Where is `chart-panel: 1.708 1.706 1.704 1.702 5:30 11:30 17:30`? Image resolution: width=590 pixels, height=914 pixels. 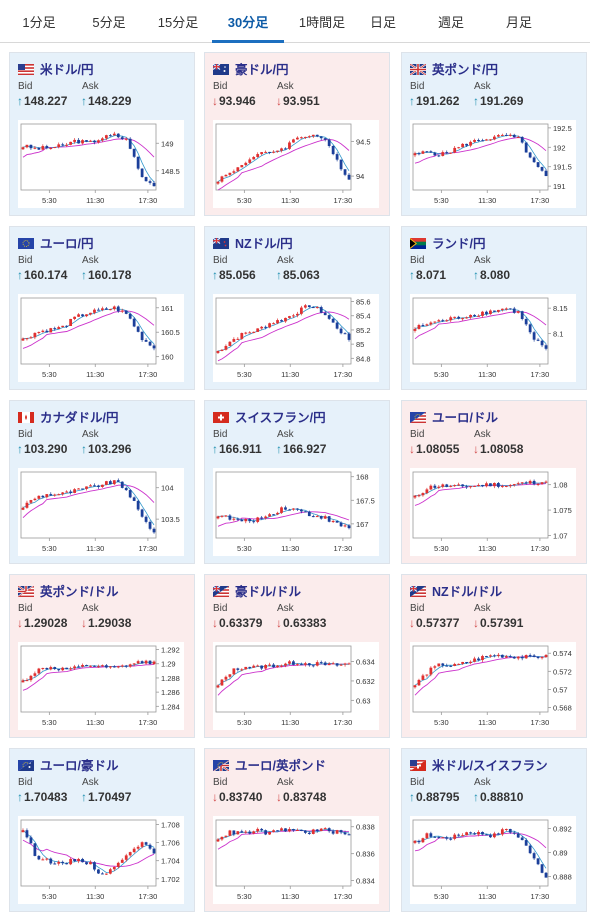
chart-panel: 1.708 1.706 1.704 1.702 5:30 11:30 17:30 is located at coordinates (101, 860).